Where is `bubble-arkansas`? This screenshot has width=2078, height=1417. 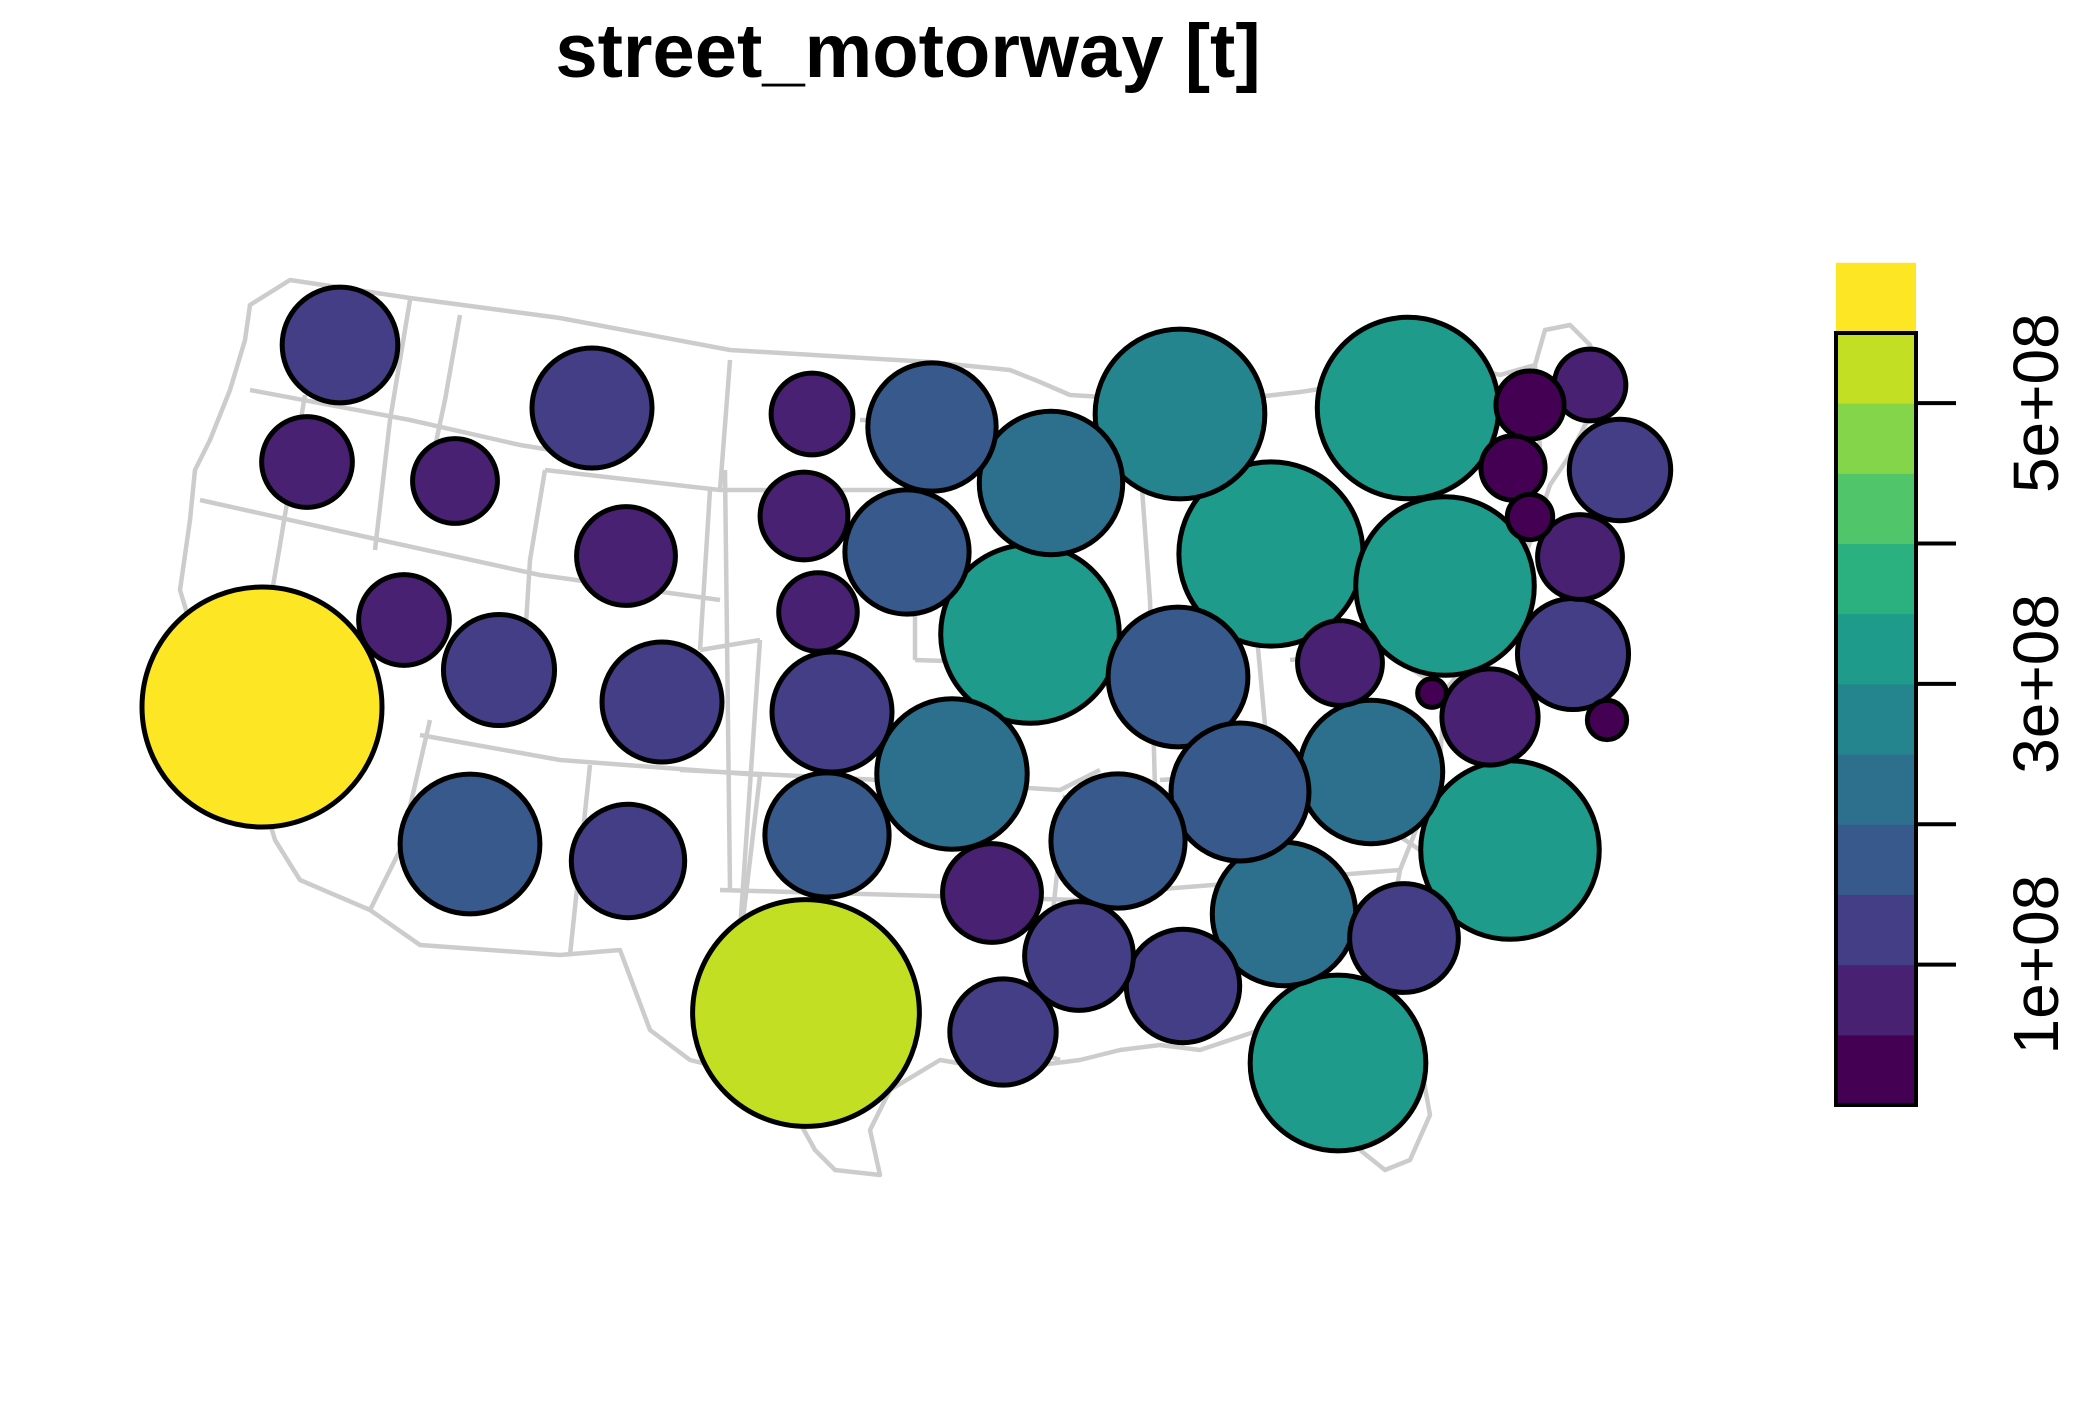
bubble-arkansas is located at coordinates (992, 893).